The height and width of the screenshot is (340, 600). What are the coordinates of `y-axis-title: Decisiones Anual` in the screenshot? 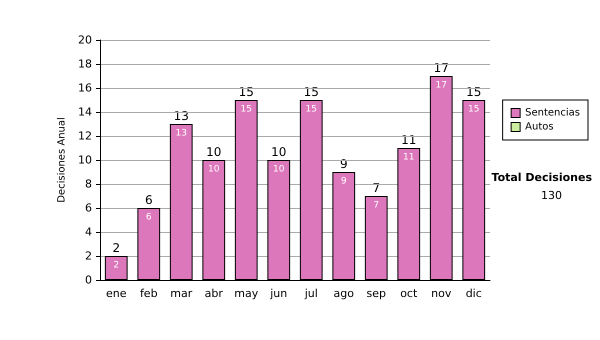 It's located at (62, 160).